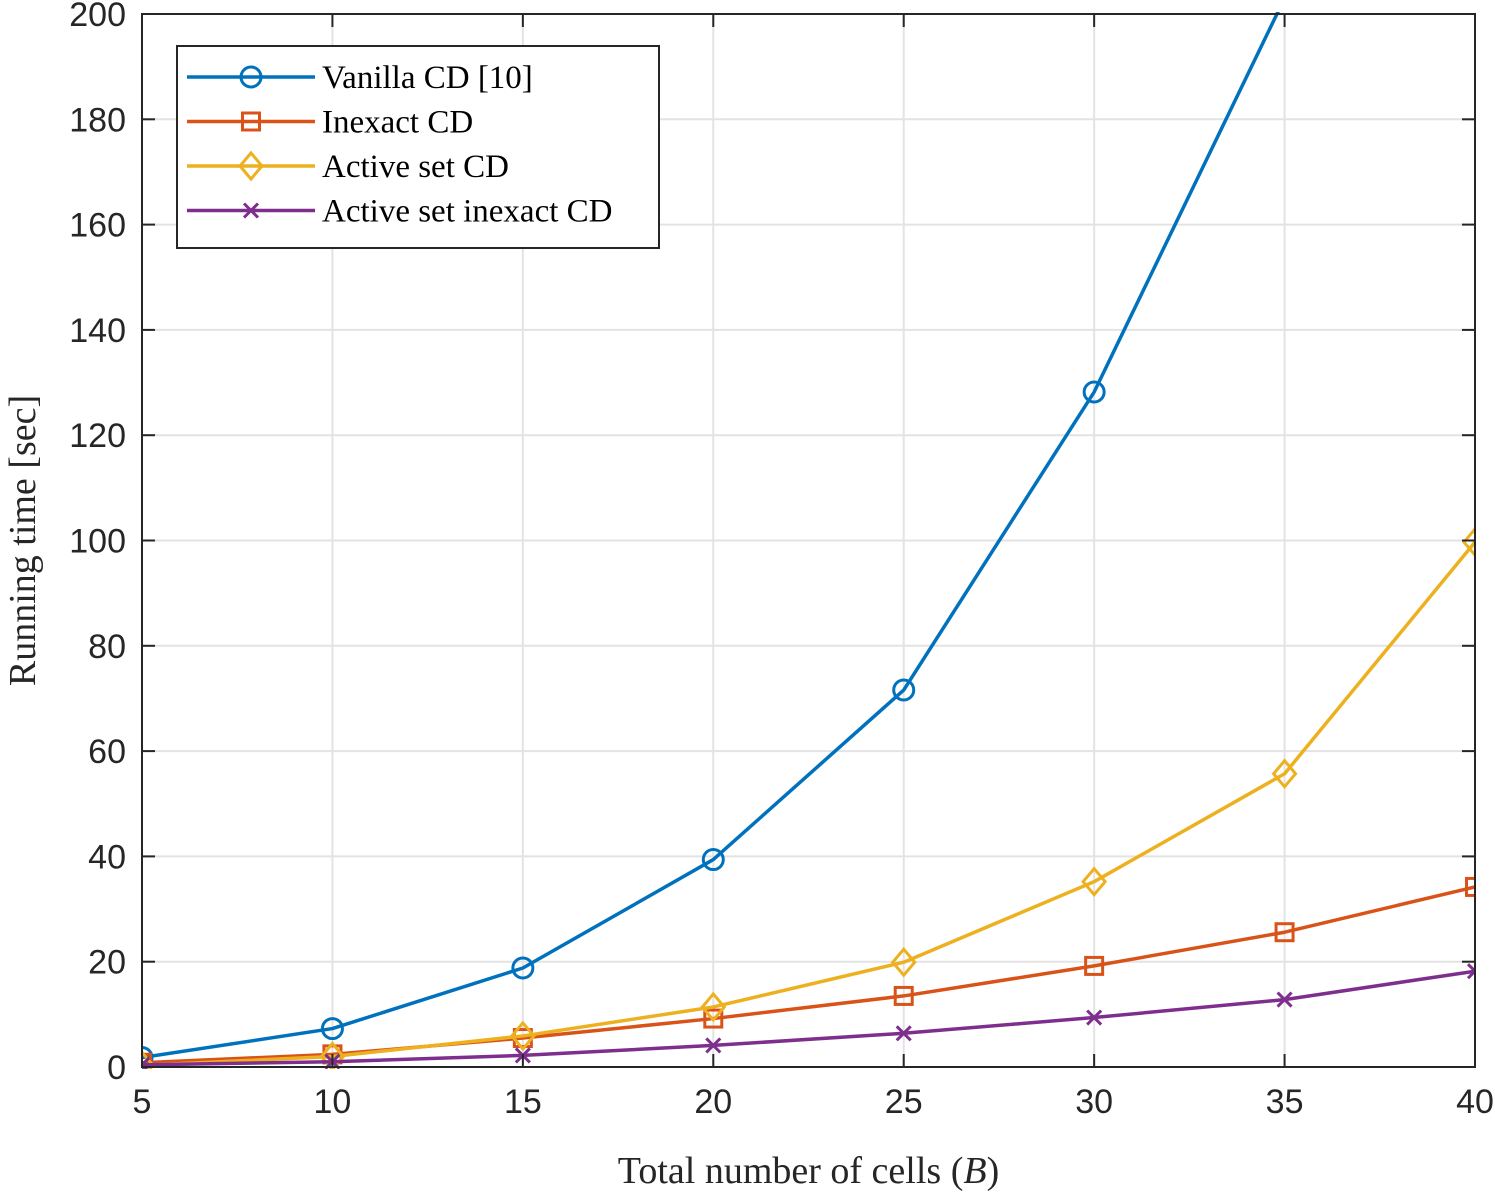  I want to click on legend-entry: Inexact CD, so click(330, 123).